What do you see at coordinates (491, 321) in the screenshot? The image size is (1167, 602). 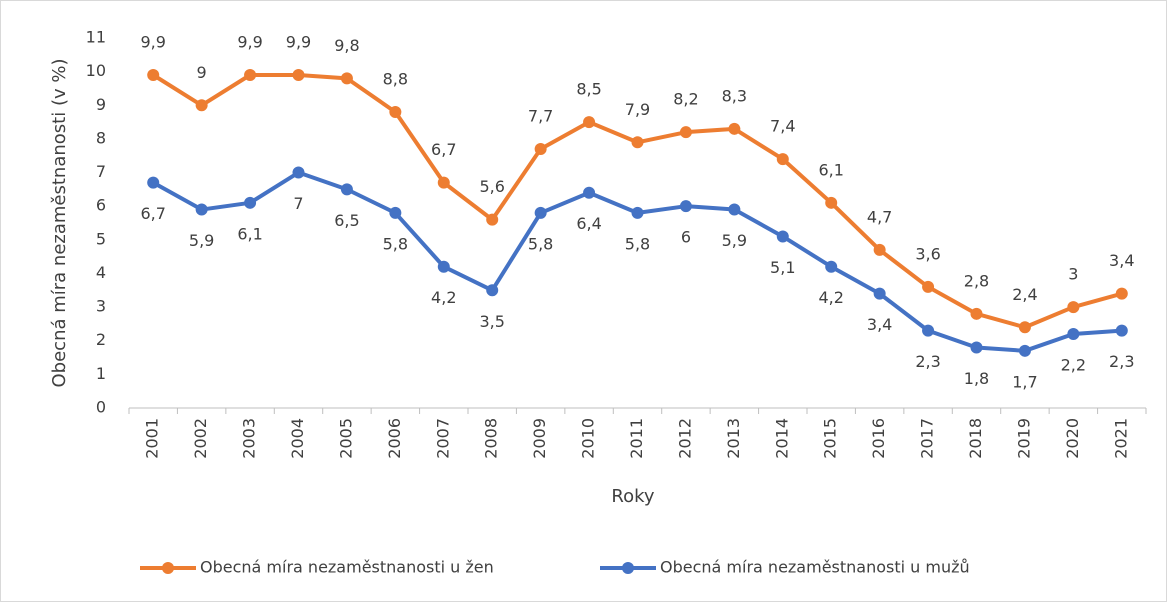 I see `data-label: 3,5` at bounding box center [491, 321].